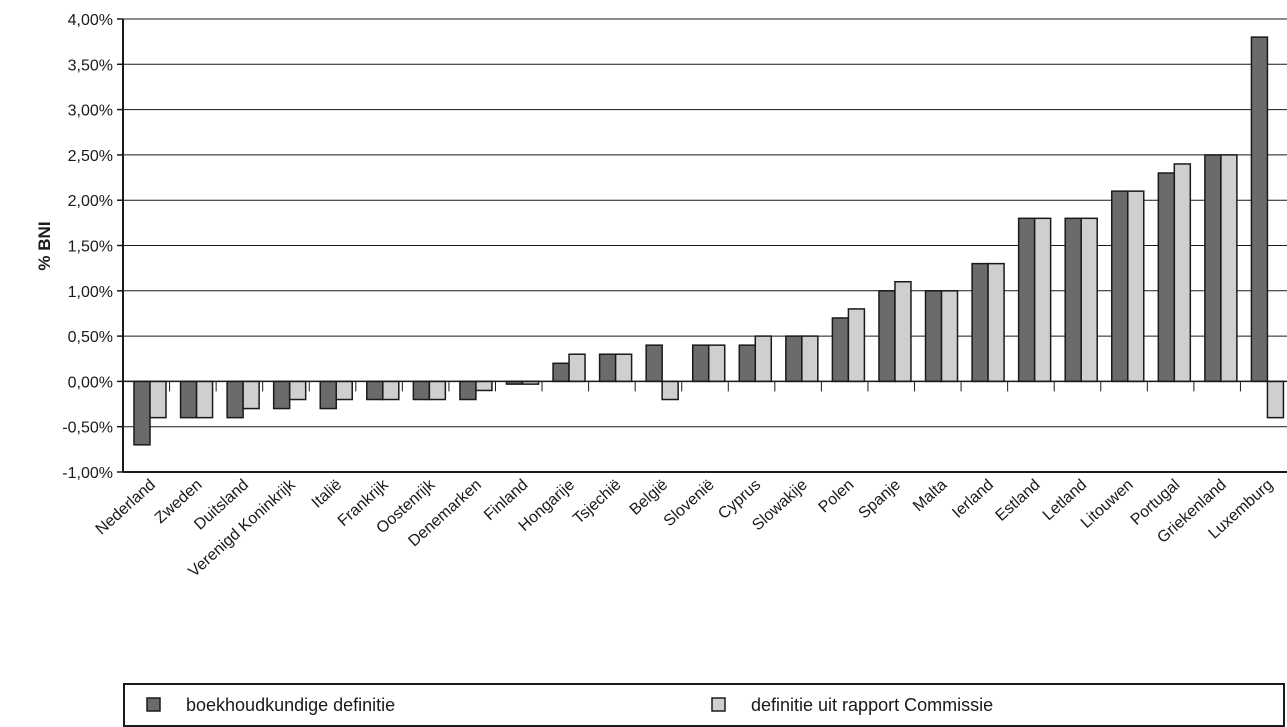  I want to click on y-tick-label: 0,50%, so click(90, 337).